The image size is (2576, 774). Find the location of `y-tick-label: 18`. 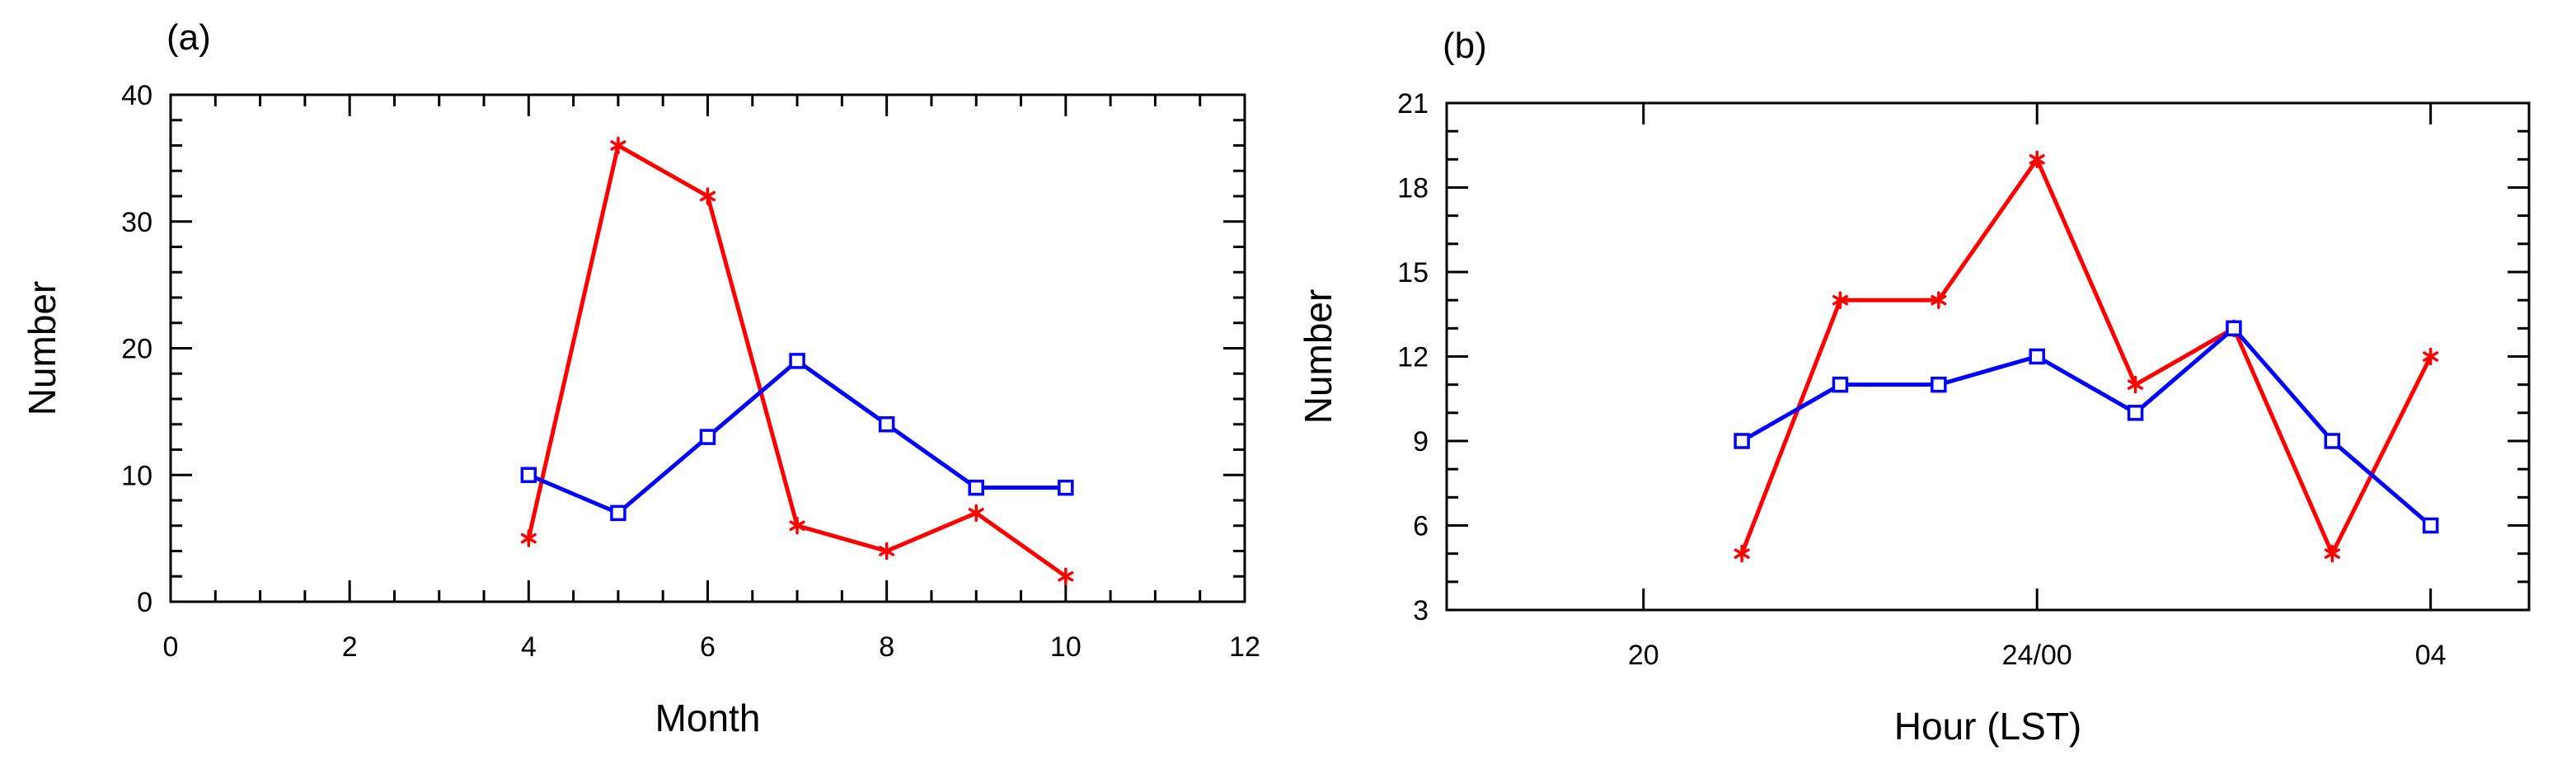

y-tick-label: 18 is located at coordinates (1413, 188).